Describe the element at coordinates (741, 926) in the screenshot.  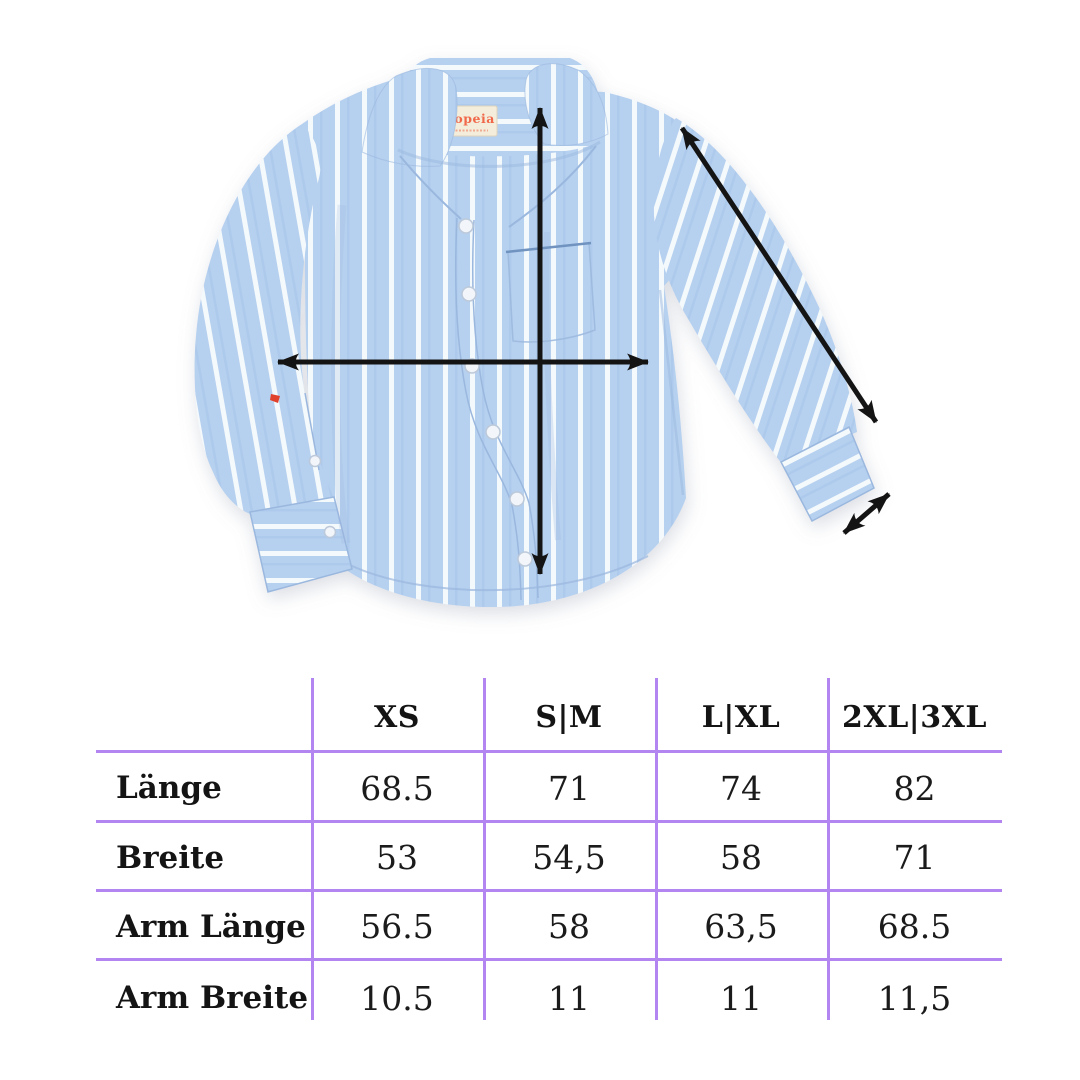
I see `value-arm-laenge-lxl: 63,5` at that location.